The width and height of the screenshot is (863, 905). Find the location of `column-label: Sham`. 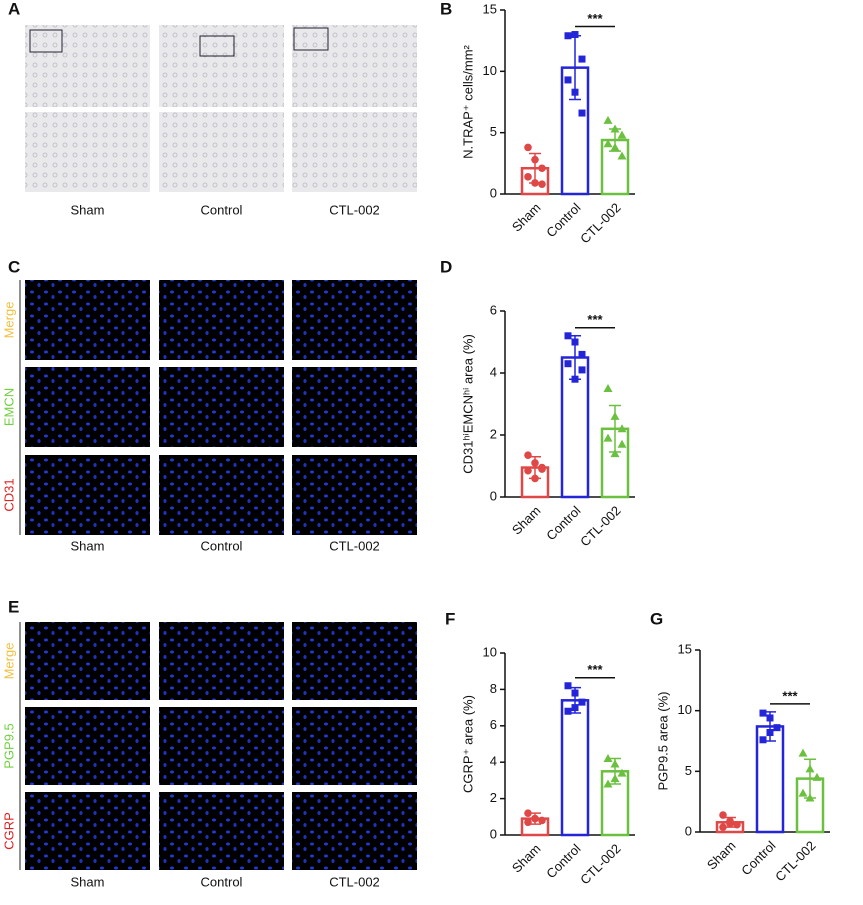

column-label: Sham is located at coordinates (88, 881).